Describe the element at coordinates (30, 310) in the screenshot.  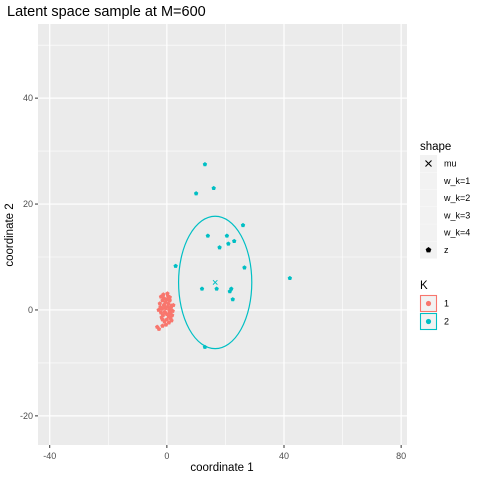
I see `y-tick-label: 0` at that location.